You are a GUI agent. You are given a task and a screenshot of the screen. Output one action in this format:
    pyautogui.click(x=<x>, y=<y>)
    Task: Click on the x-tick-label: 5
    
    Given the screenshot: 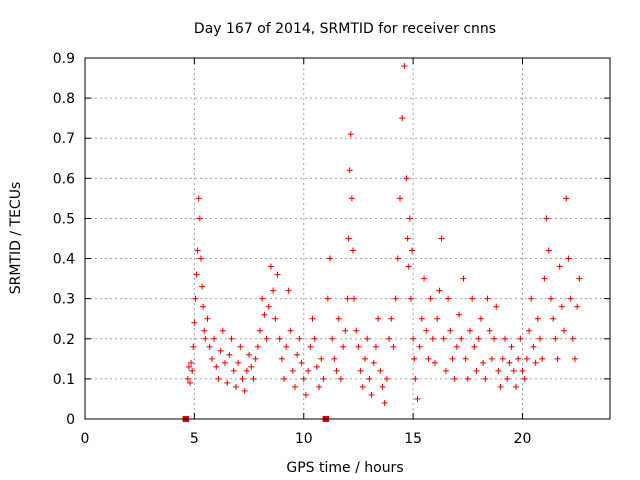 What is the action you would take?
    pyautogui.click(x=194, y=439)
    